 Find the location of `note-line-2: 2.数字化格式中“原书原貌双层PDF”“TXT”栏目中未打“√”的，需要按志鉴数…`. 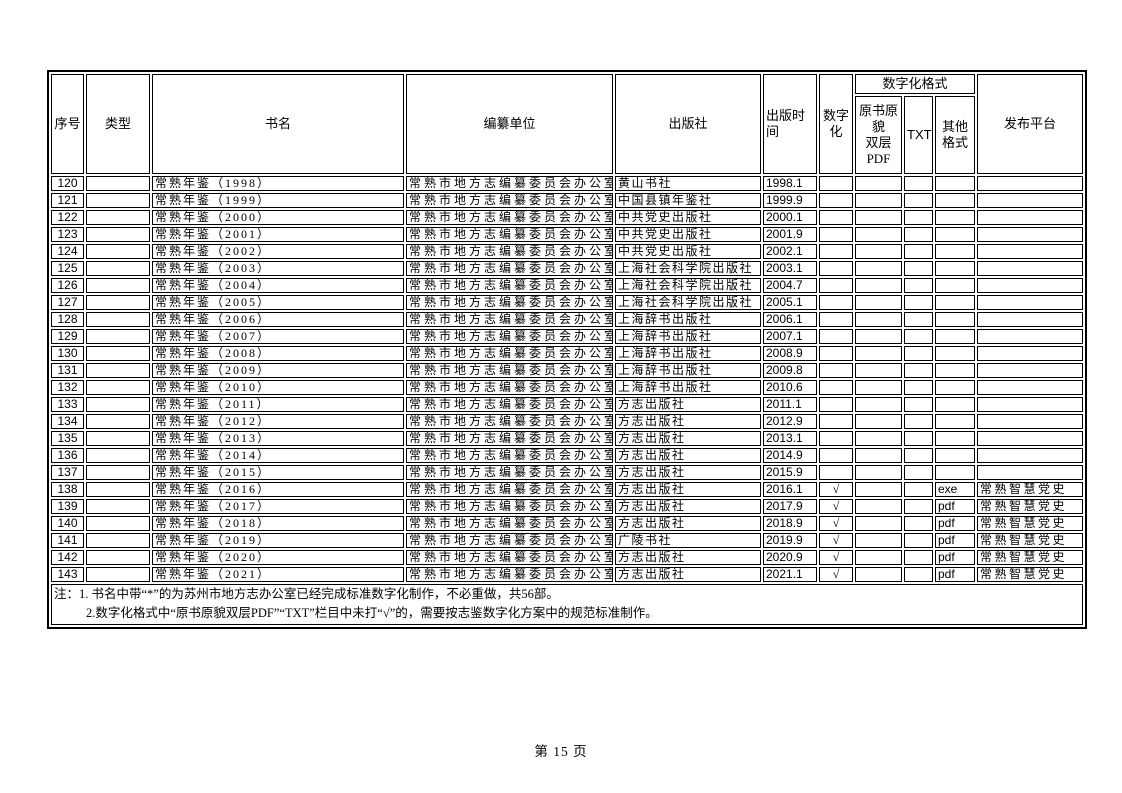

note-line-2: 2.数字化格式中“原书原貌双层PDF”“TXT”栏目中未打“√”的，需要按志鉴数… is located at coordinates (372, 613).